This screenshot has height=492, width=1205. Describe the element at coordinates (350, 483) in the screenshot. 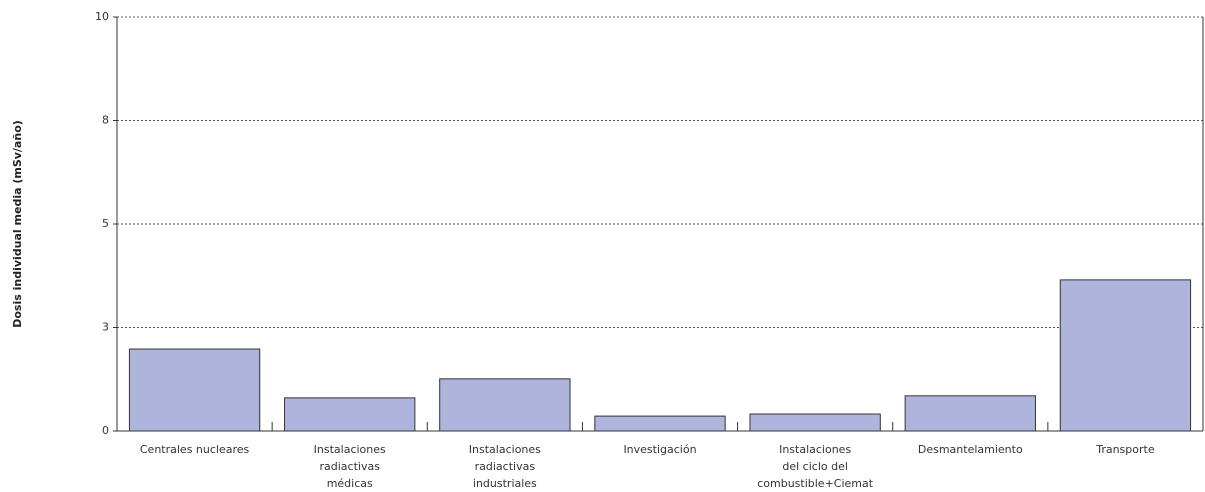

I see `x-tick-label: médicas` at that location.